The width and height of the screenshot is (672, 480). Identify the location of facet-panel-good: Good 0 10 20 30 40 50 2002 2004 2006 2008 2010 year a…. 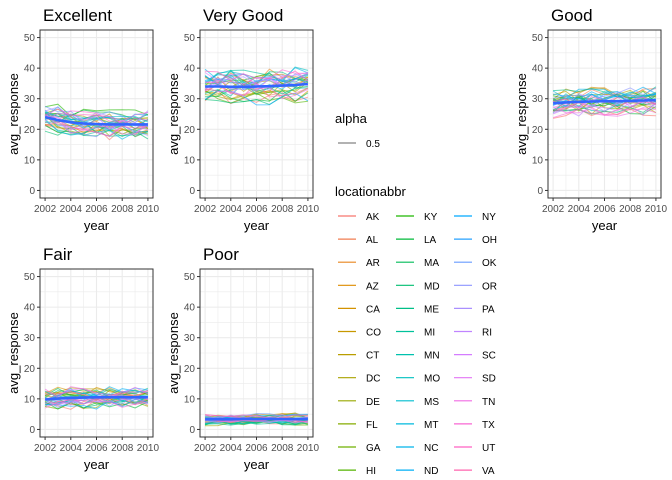
(590, 119).